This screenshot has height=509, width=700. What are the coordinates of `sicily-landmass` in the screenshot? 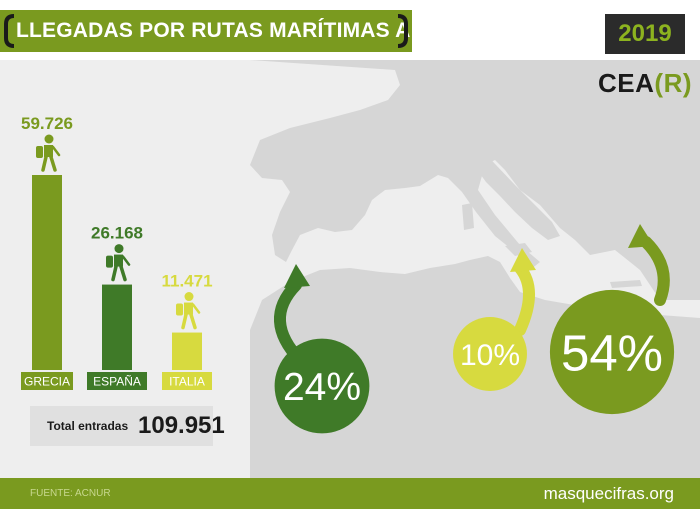 It's located at (518, 249).